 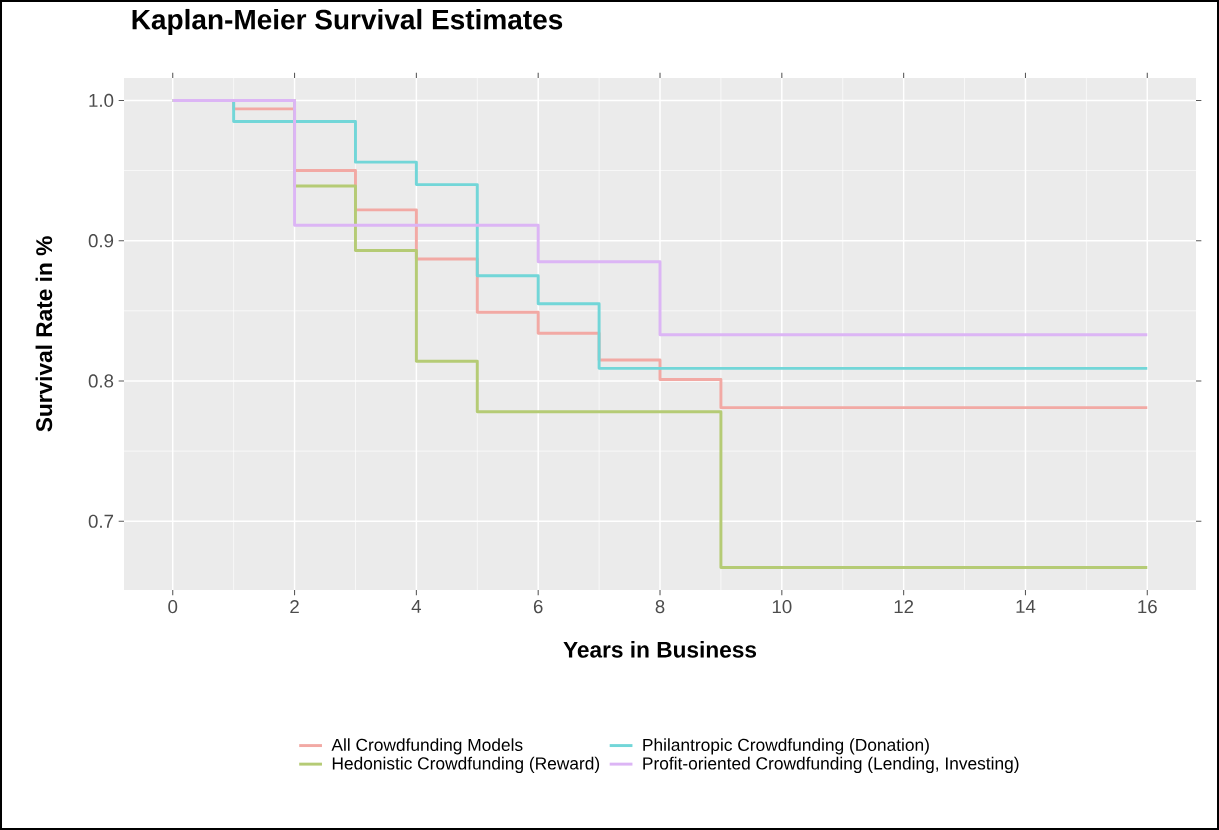 I want to click on y-tick-label: 0.9, so click(x=101, y=241).